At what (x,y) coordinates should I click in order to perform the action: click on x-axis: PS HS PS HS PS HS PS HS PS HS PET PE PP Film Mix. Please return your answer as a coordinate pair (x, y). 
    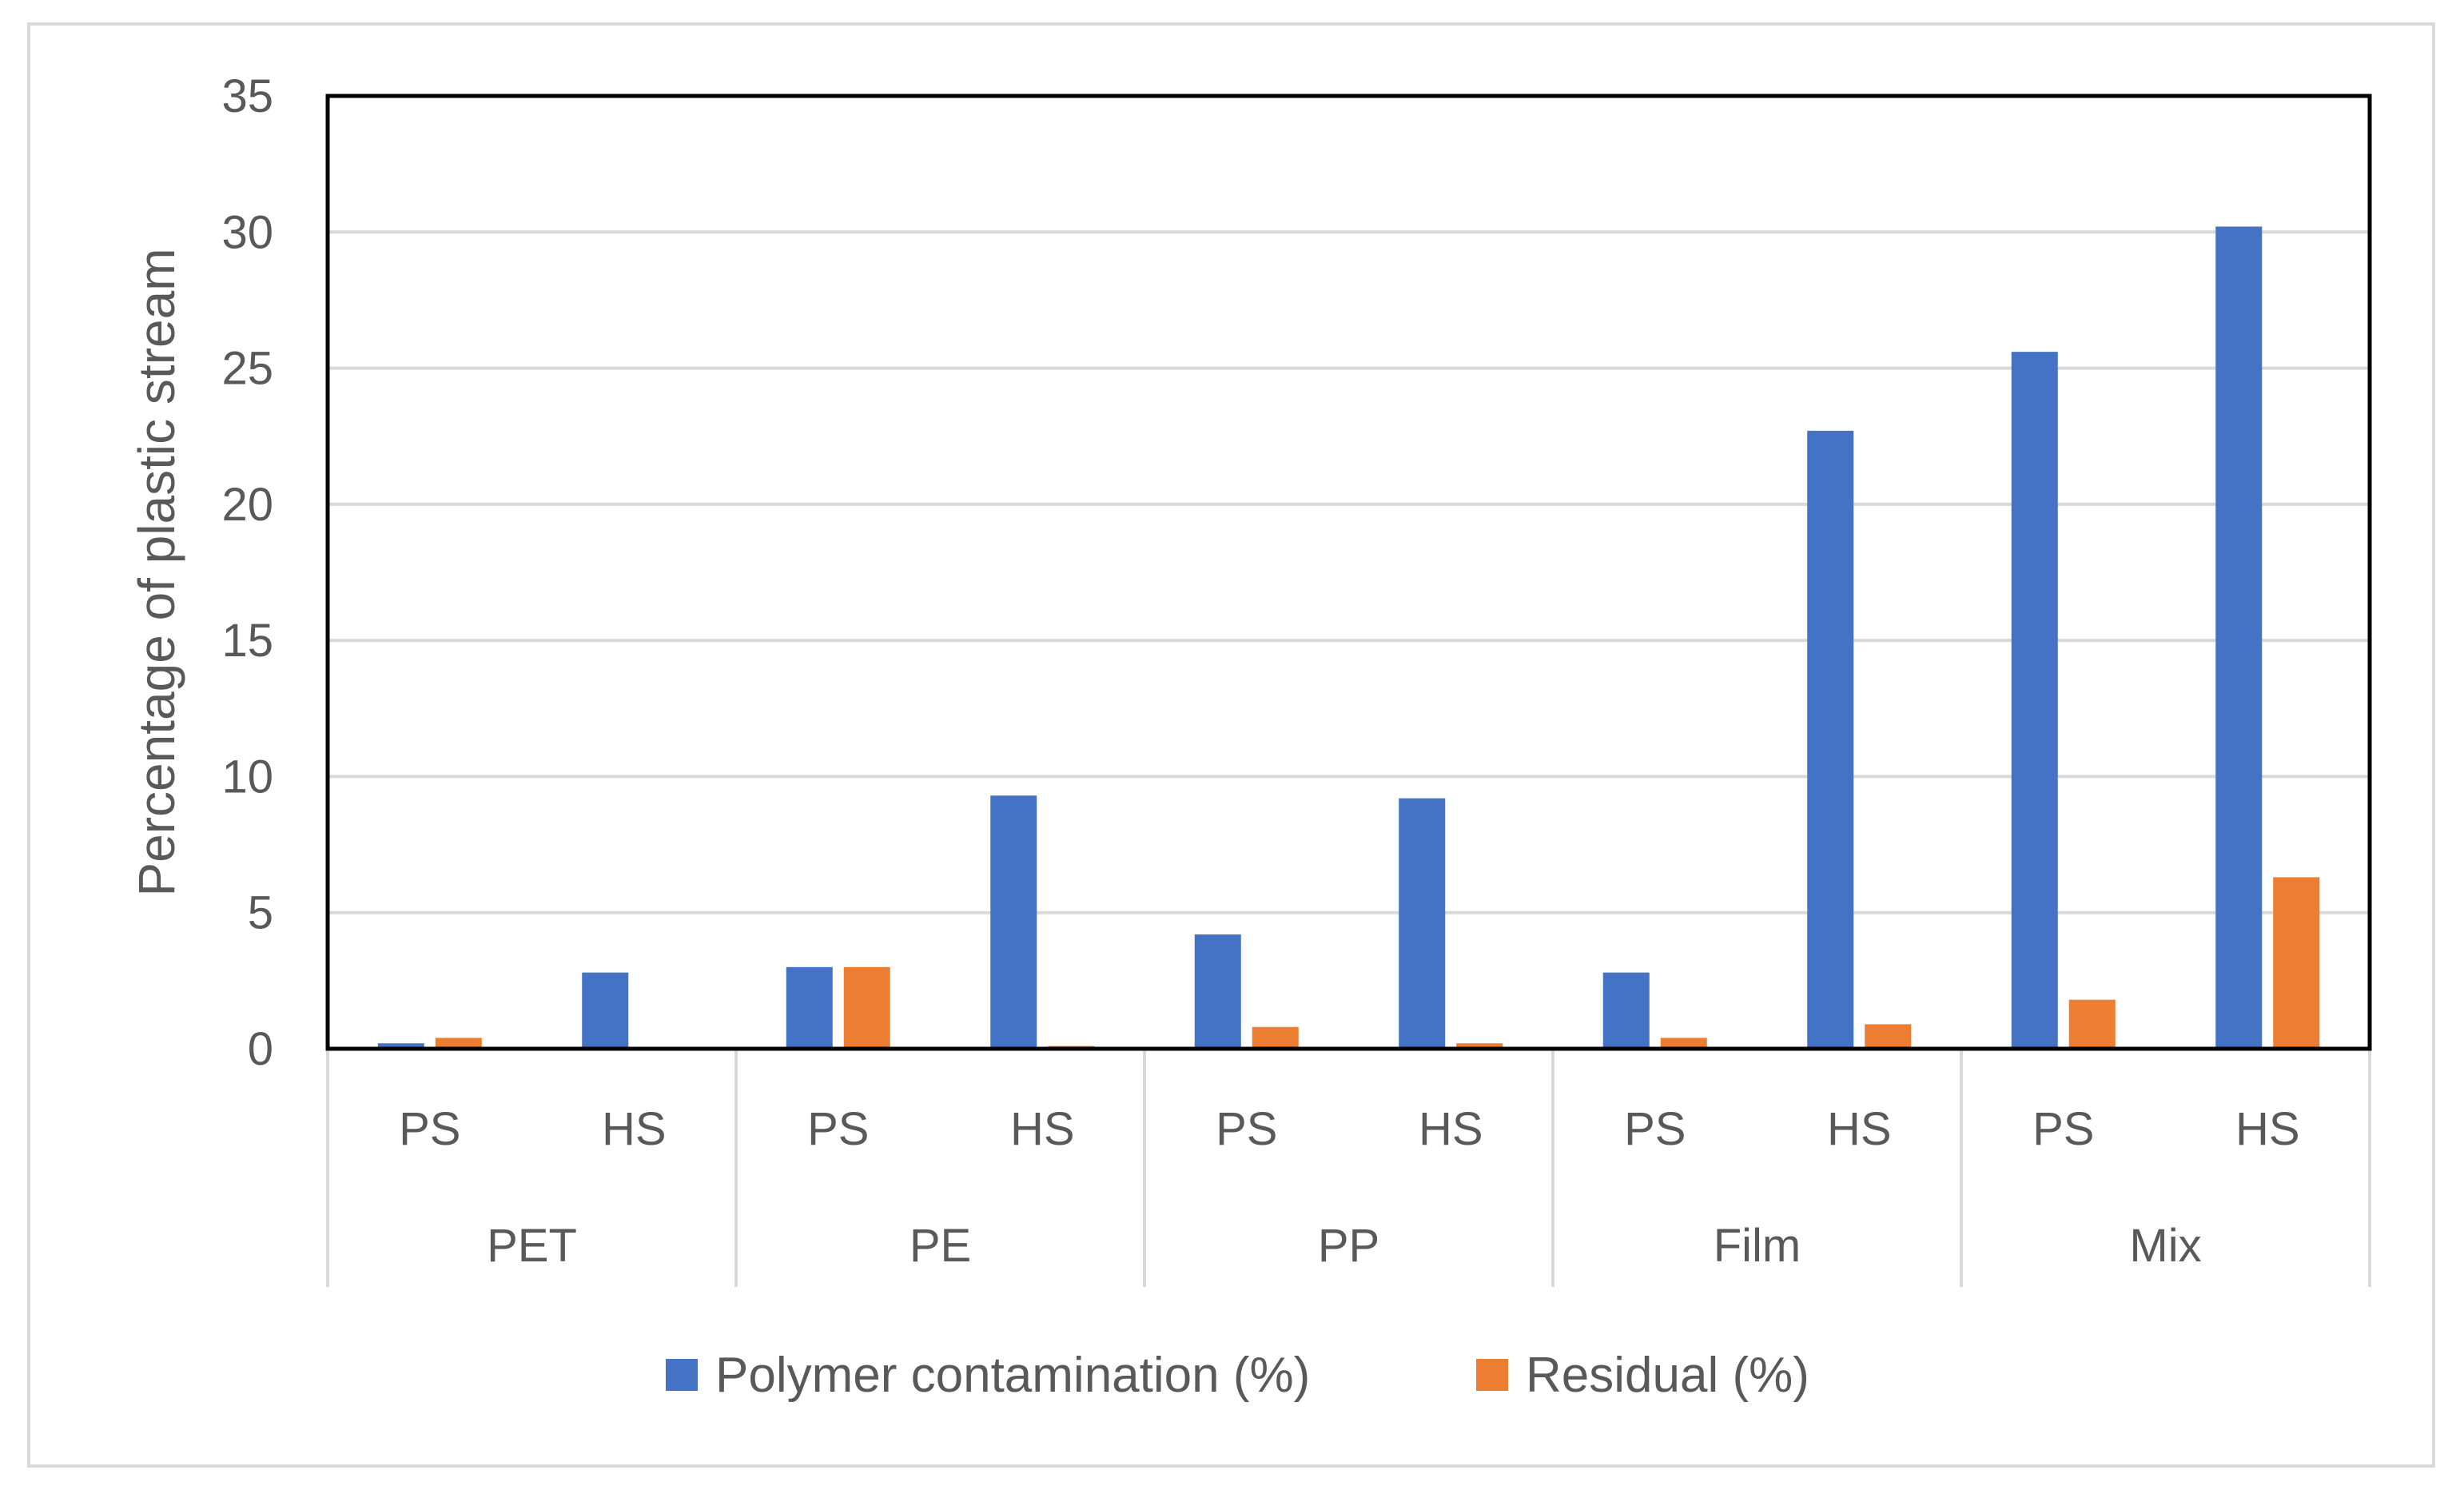
    Looking at the image, I should click on (1348, 1166).